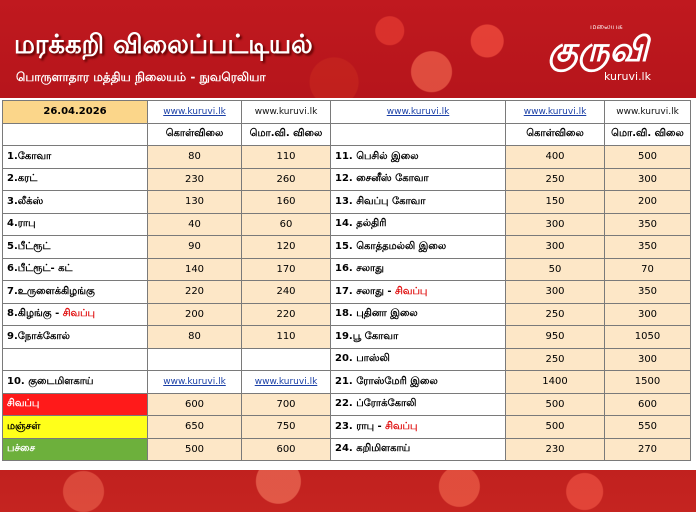 This screenshot has width=696, height=512. Describe the element at coordinates (373, 449) in the screenshot. I see `item-name: 24. கறிமிளகாய்` at that location.